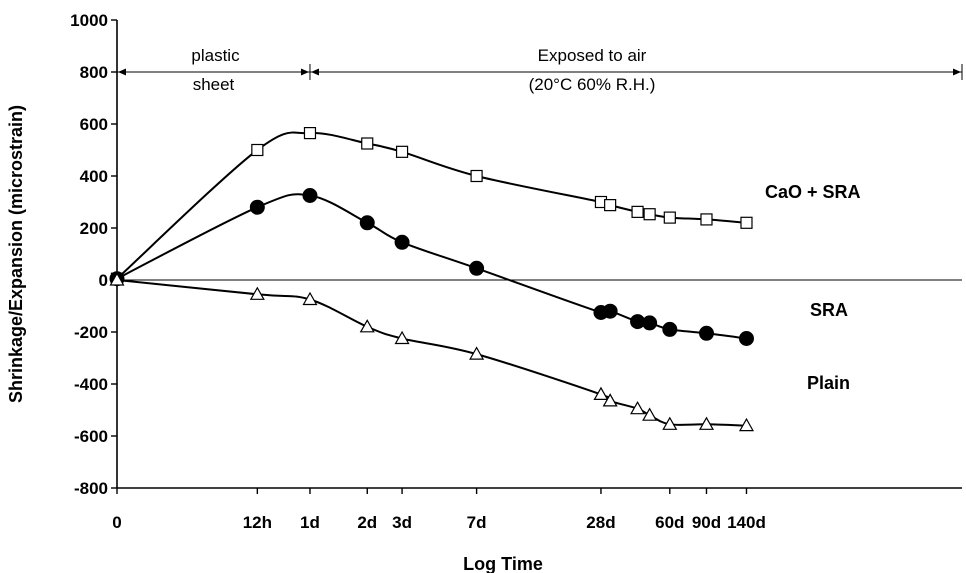 This screenshot has height=573, width=966. What do you see at coordinates (91, 436) in the screenshot?
I see `y-tick-label: -600` at bounding box center [91, 436].